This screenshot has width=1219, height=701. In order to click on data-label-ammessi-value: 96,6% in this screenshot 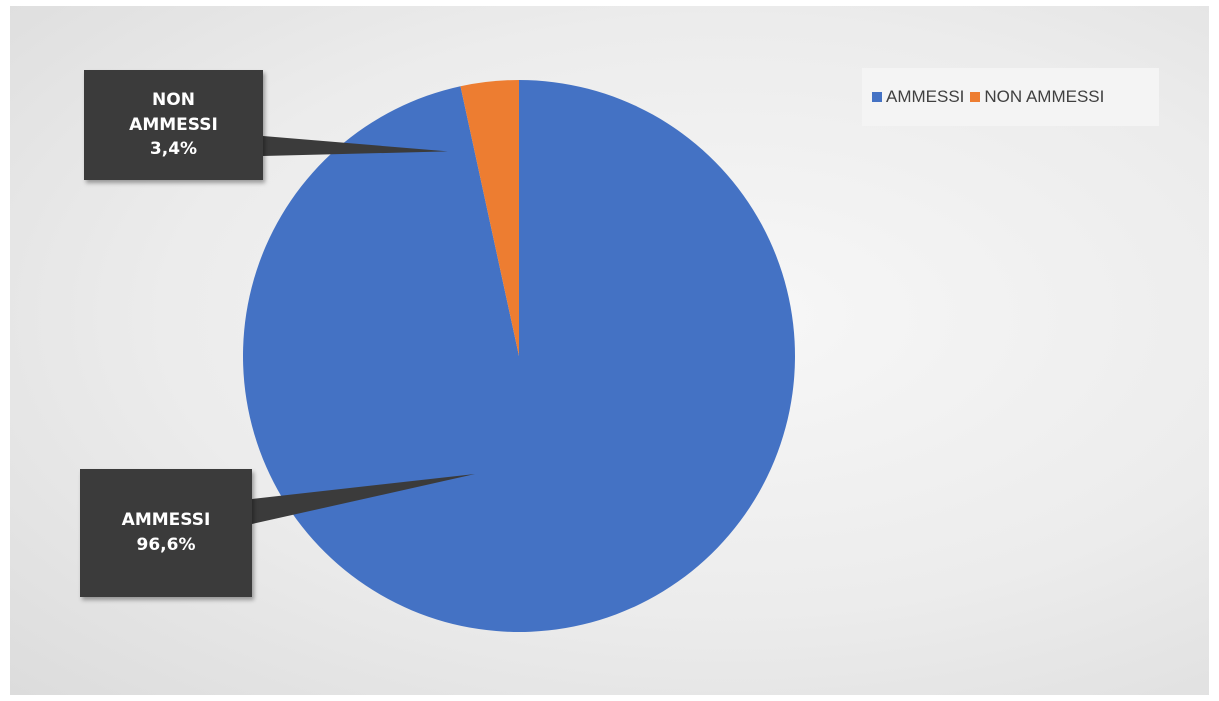, I will do `click(166, 545)`.